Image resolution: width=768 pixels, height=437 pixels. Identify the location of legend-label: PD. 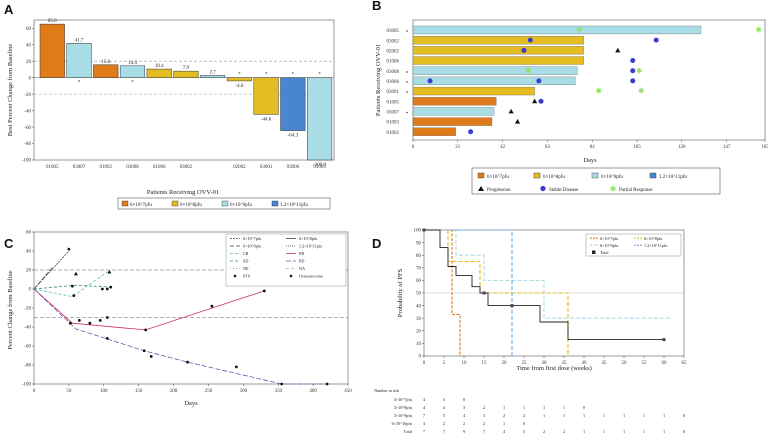
(301, 261).